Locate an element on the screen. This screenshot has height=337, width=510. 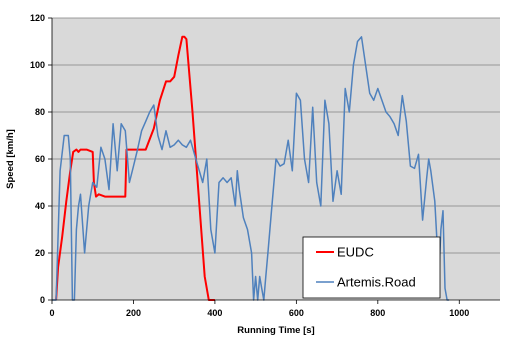
y-tick-label: 60 is located at coordinates (40, 159).